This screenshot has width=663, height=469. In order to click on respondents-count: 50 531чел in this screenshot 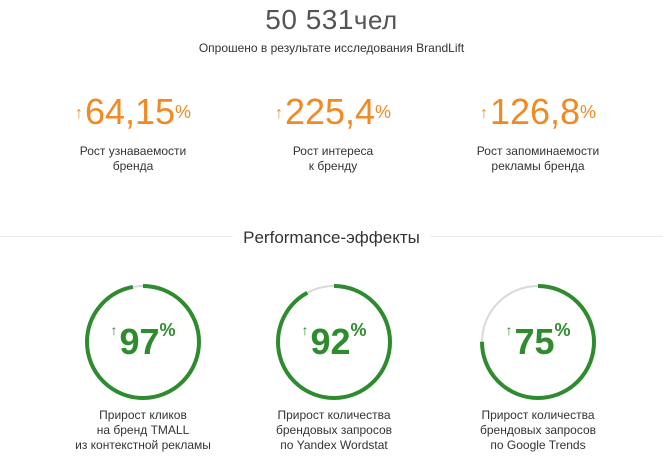, I will do `click(331, 20)`.